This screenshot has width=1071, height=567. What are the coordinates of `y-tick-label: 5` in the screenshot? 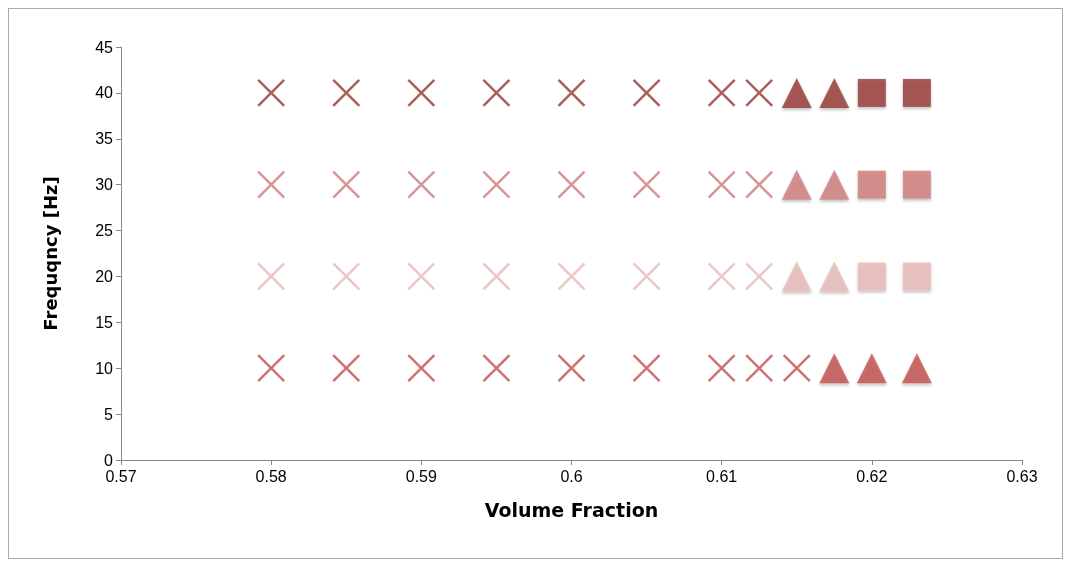 It's located at (109, 414).